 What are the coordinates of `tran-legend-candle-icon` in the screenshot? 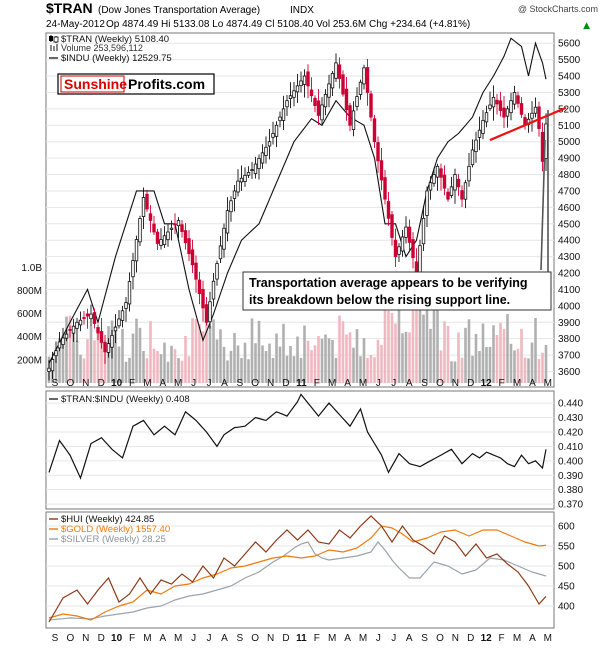 It's located at (54, 39).